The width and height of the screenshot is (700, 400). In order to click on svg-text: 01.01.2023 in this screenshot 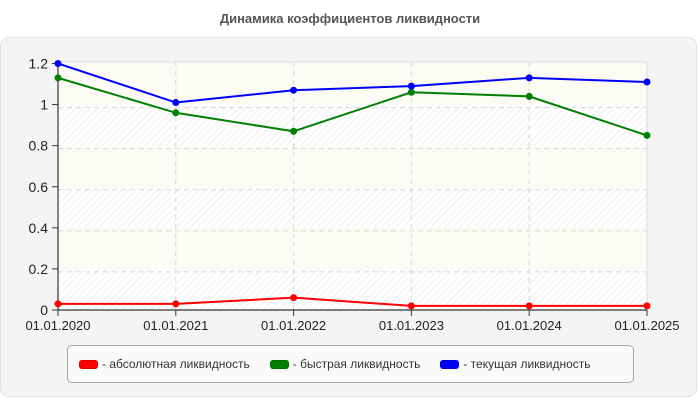, I will do `click(411, 325)`.